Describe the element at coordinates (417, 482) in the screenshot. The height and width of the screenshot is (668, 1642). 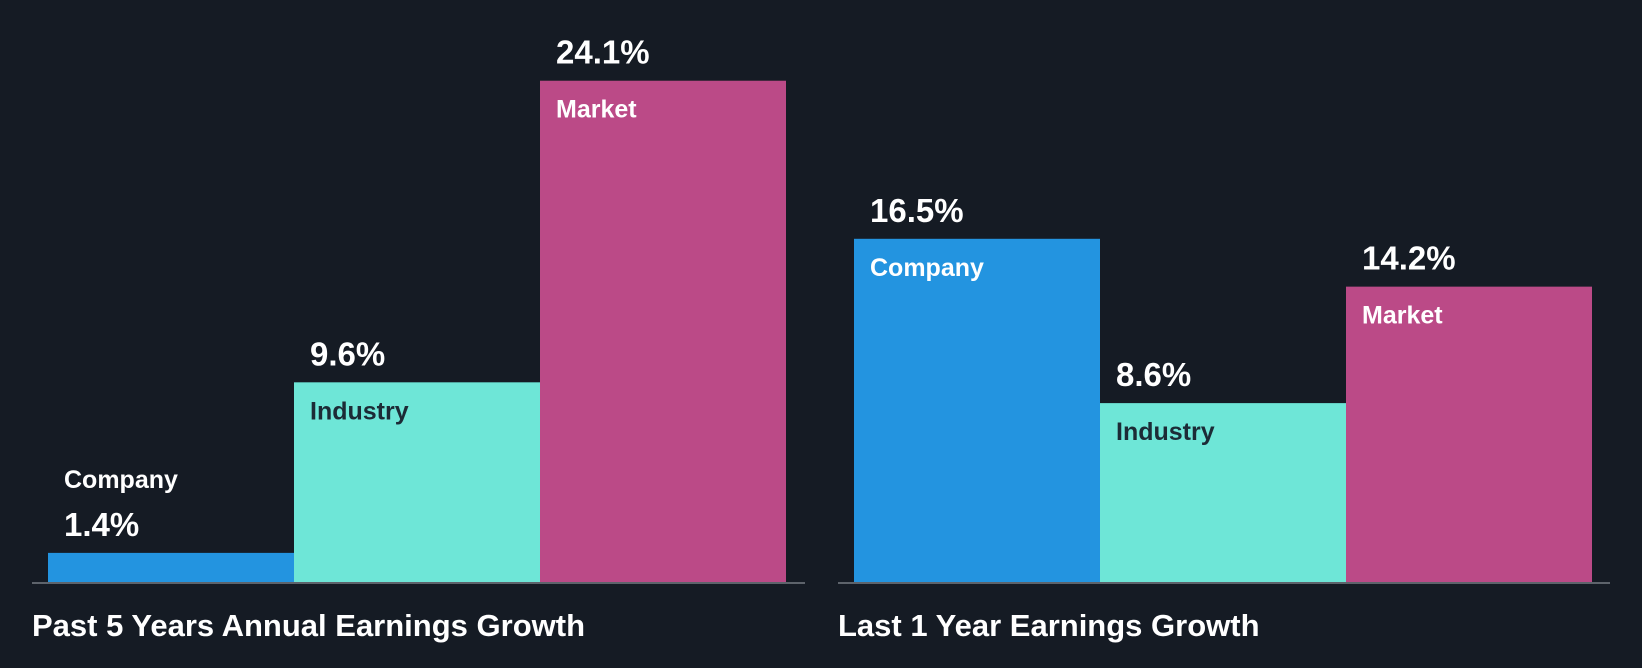
I see `bar-industry-past-5-years` at that location.